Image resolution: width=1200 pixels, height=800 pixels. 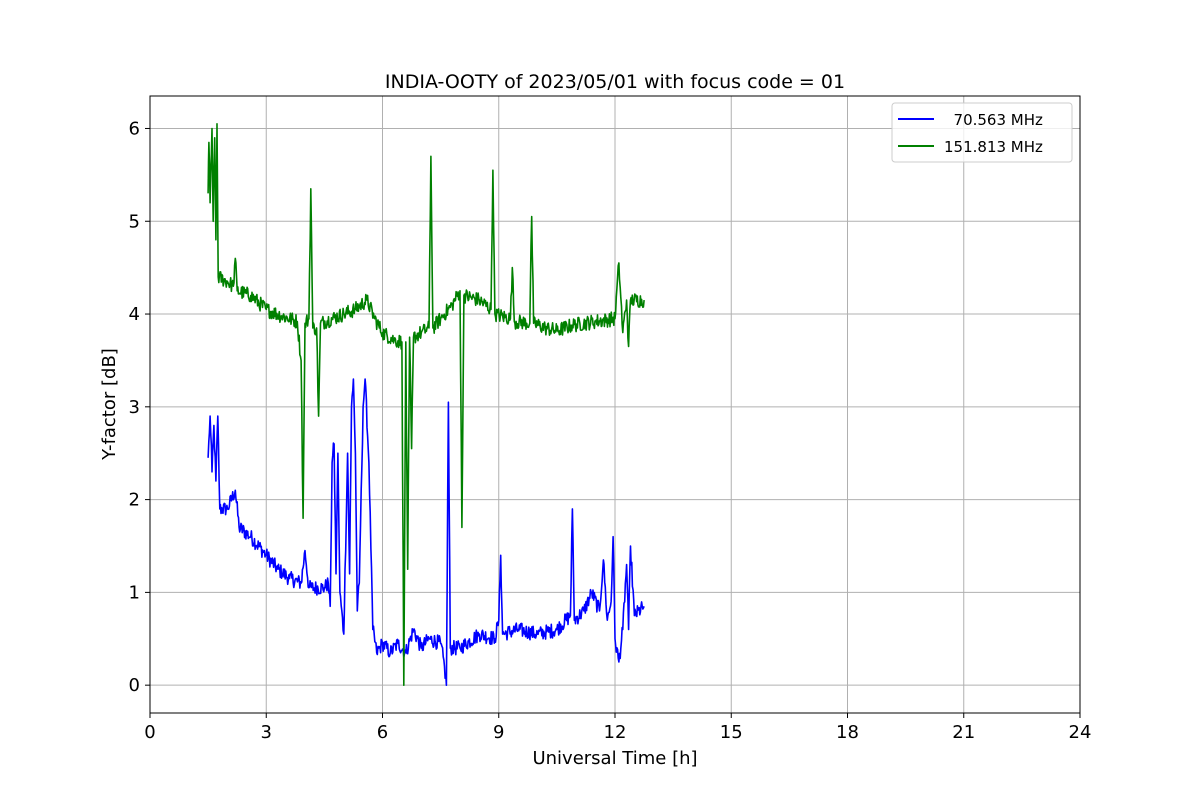 What do you see at coordinates (847, 732) in the screenshot?
I see `x-tick-label: 18` at bounding box center [847, 732].